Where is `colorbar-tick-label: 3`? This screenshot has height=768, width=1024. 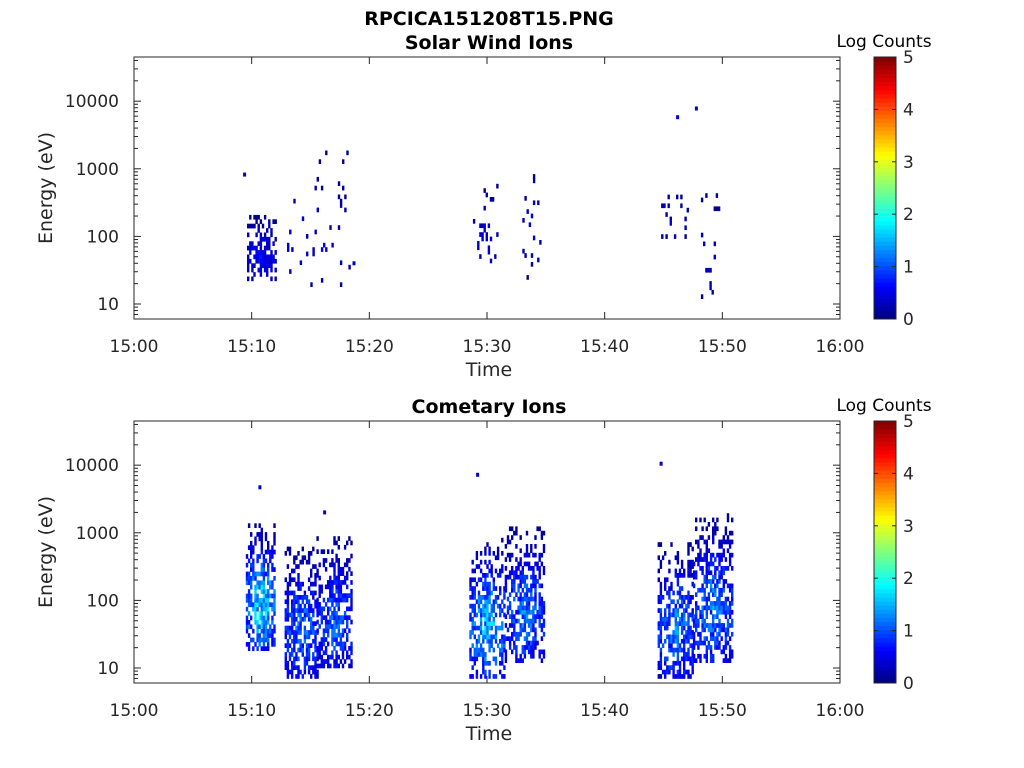
colorbar-tick-label: 3 is located at coordinates (908, 163).